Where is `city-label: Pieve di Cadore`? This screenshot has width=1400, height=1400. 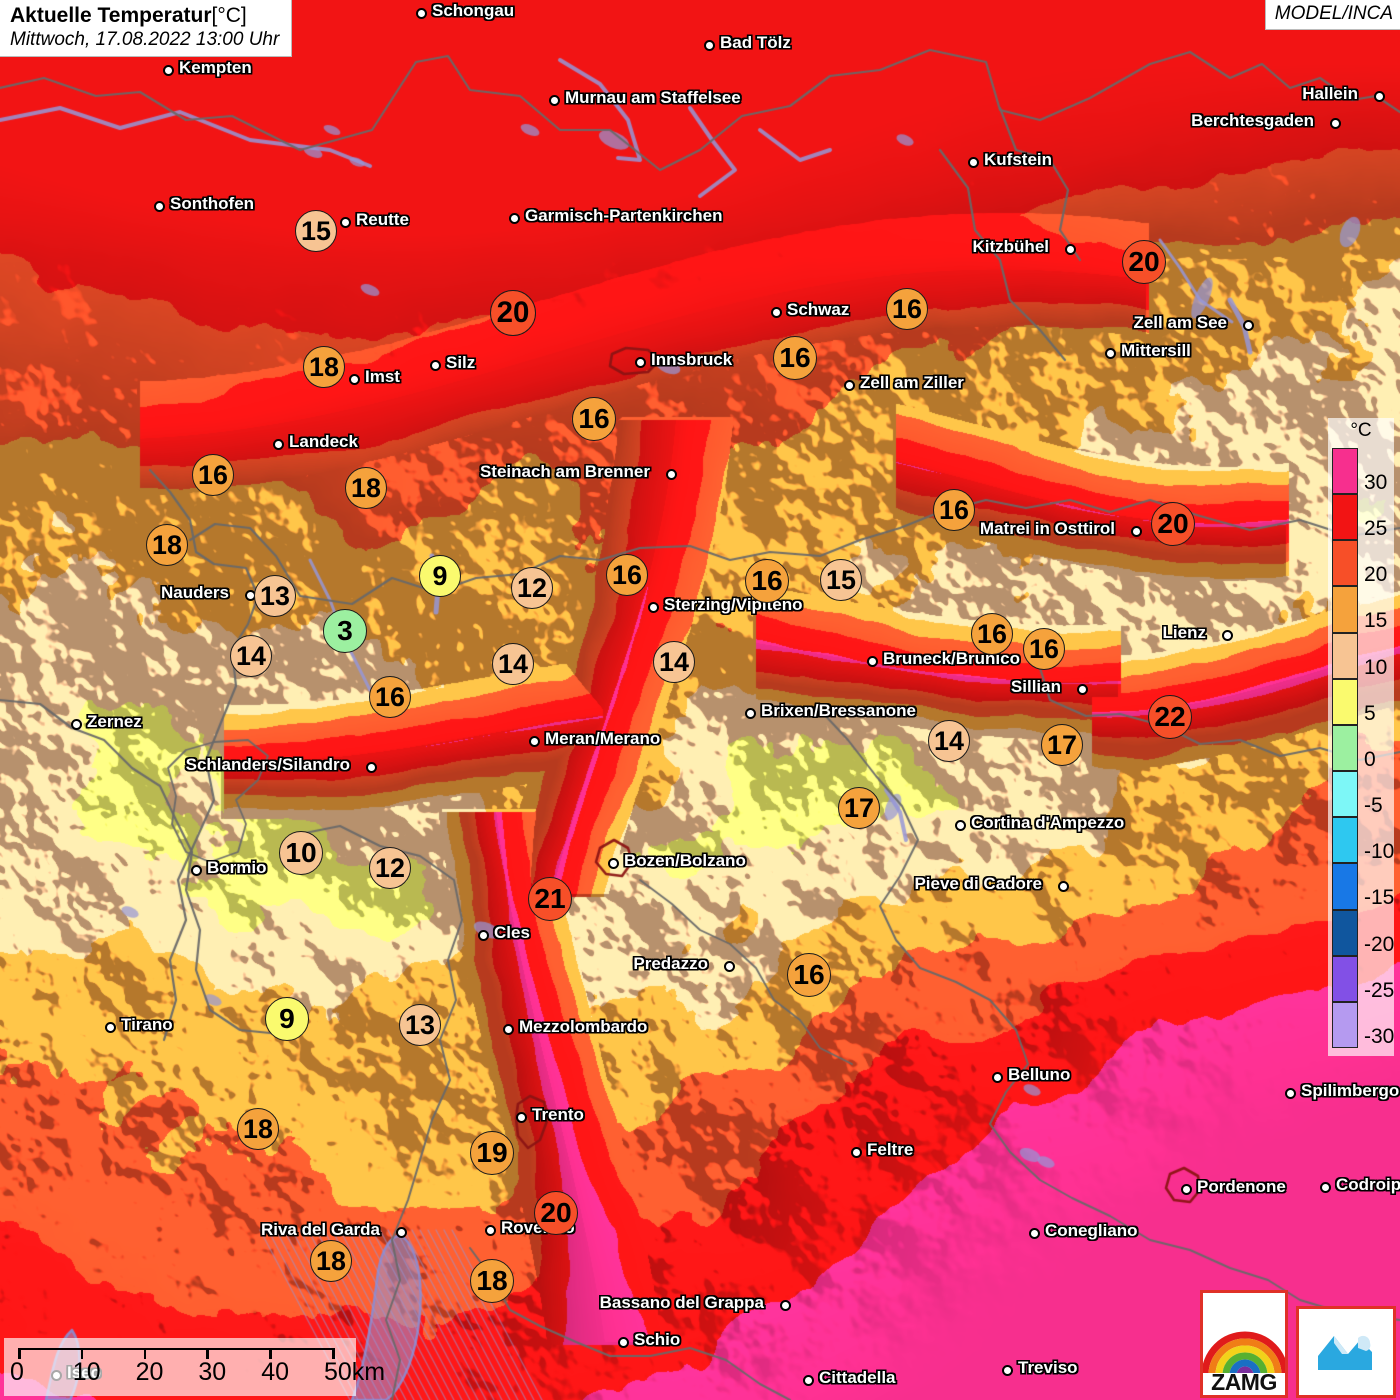 city-label: Pieve di Cadore is located at coordinates (978, 883).